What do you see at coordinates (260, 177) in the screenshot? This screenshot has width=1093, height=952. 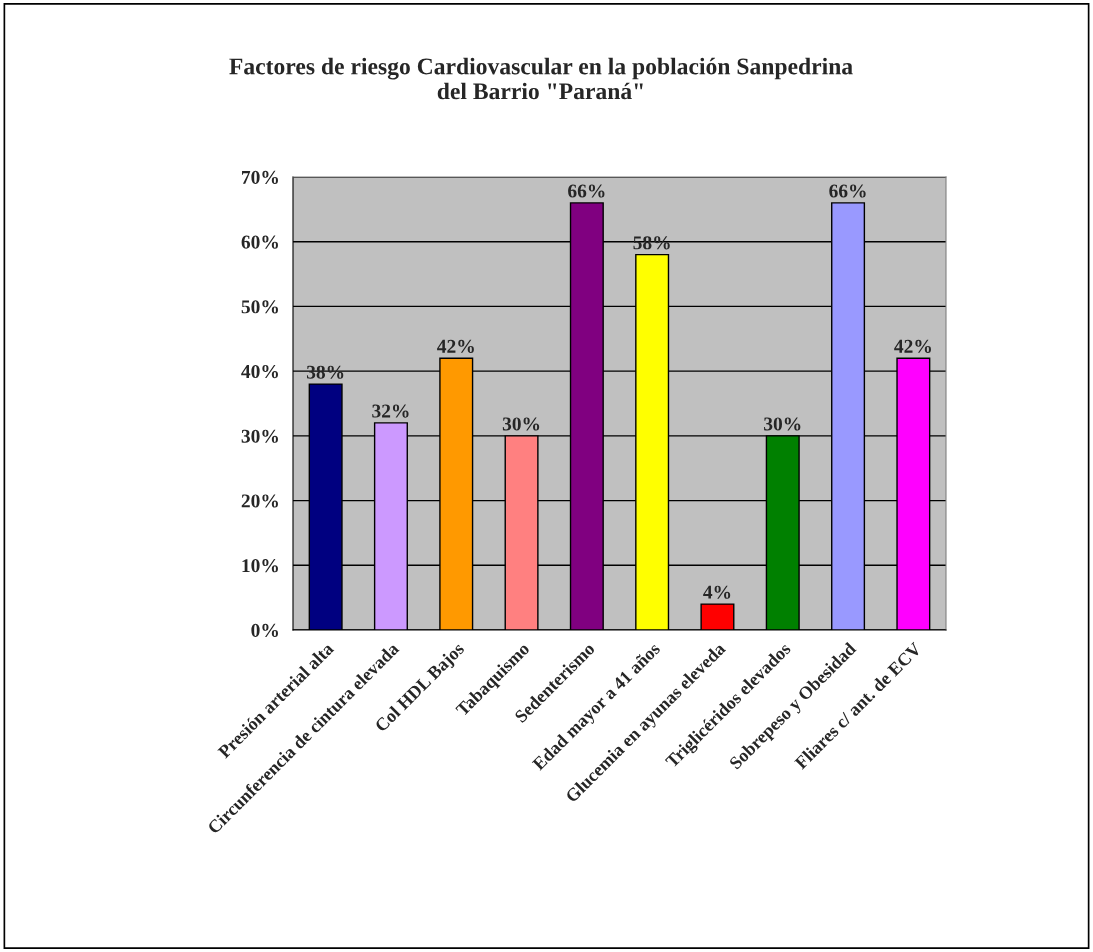 I see `y-tick-label: 70%` at bounding box center [260, 177].